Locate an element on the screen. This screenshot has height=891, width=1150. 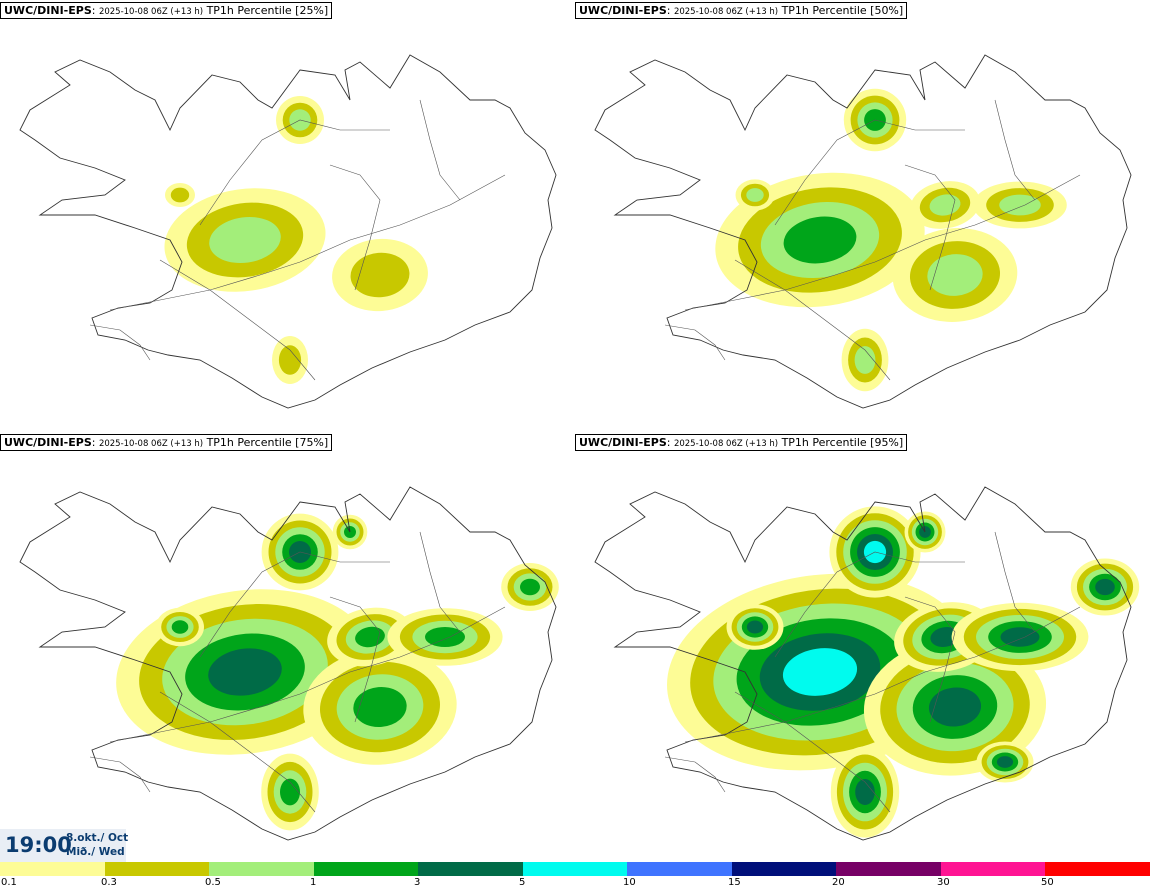
field-name: TP1h Percentile [75%] is located at coordinates (267, 442).